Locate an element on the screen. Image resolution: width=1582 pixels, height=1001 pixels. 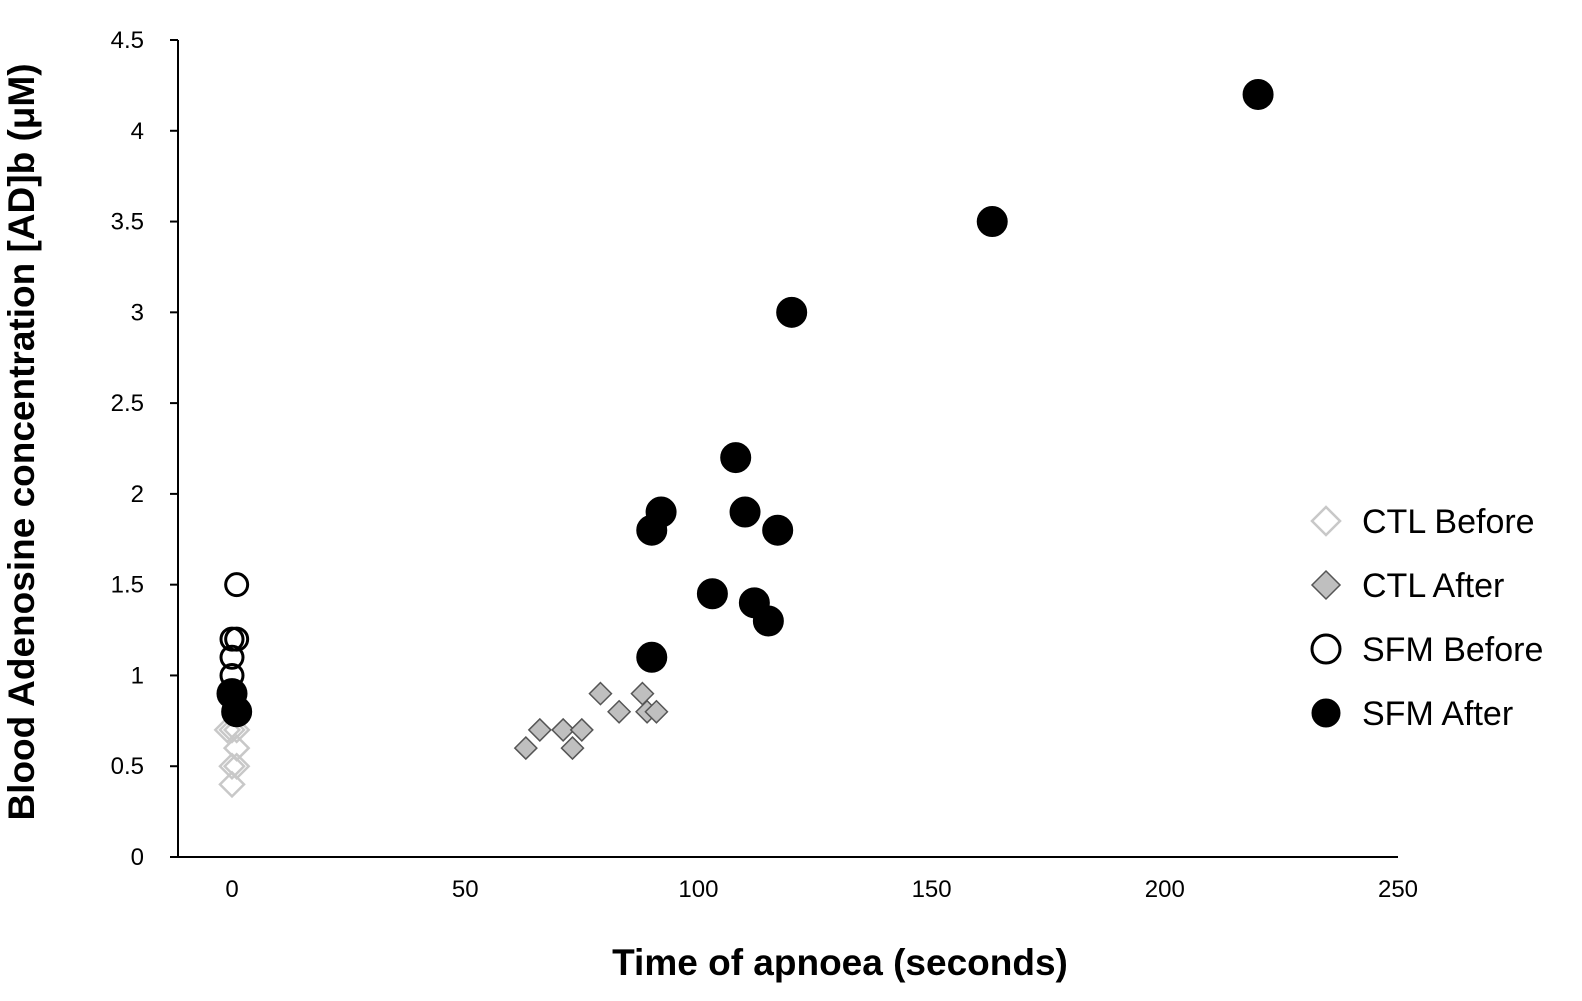
series-ctl-after is located at coordinates (591, 721).